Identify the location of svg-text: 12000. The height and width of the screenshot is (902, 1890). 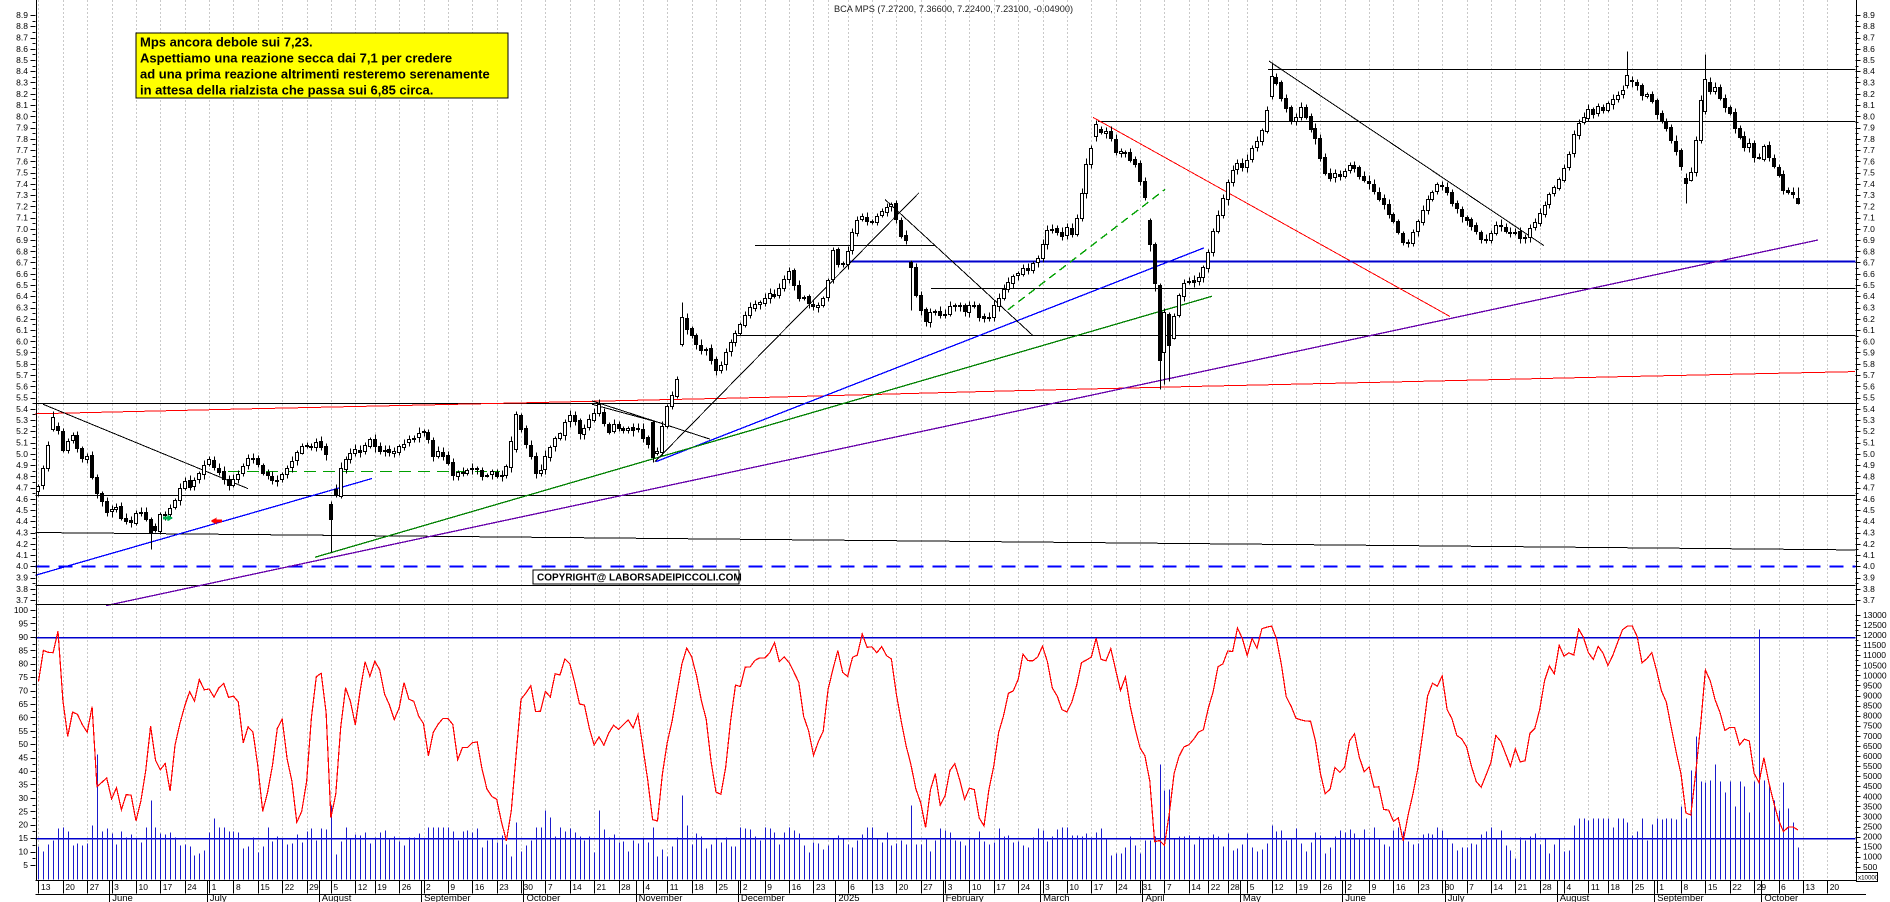
(1875, 635).